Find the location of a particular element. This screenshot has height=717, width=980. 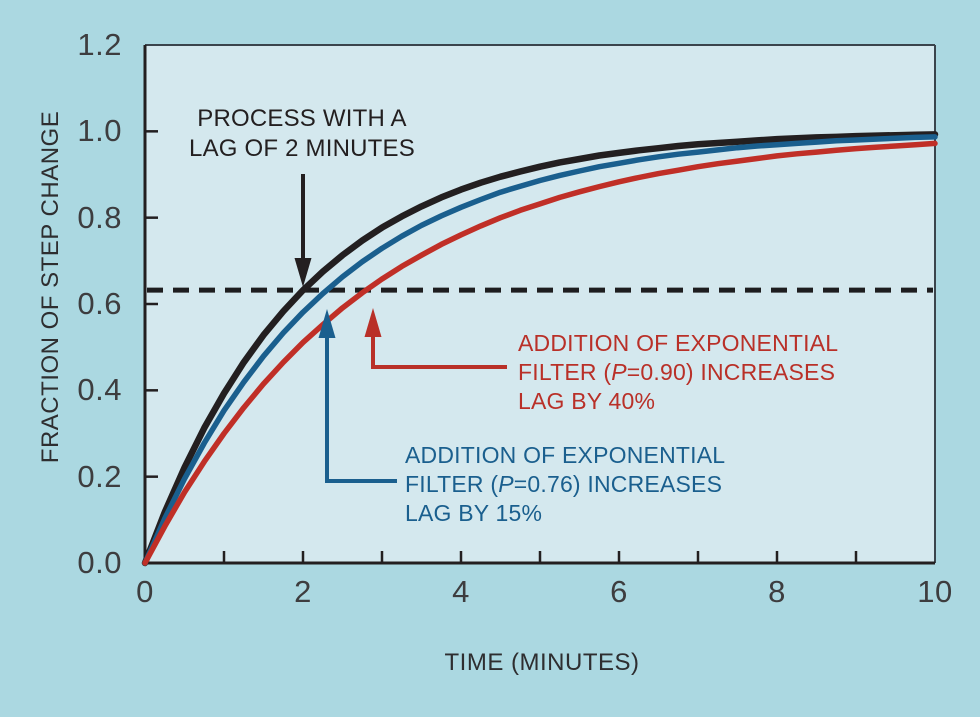

annotation-process-lag: PROCESS WITH A LAG OF 2 MINUTES is located at coordinates (302, 134).